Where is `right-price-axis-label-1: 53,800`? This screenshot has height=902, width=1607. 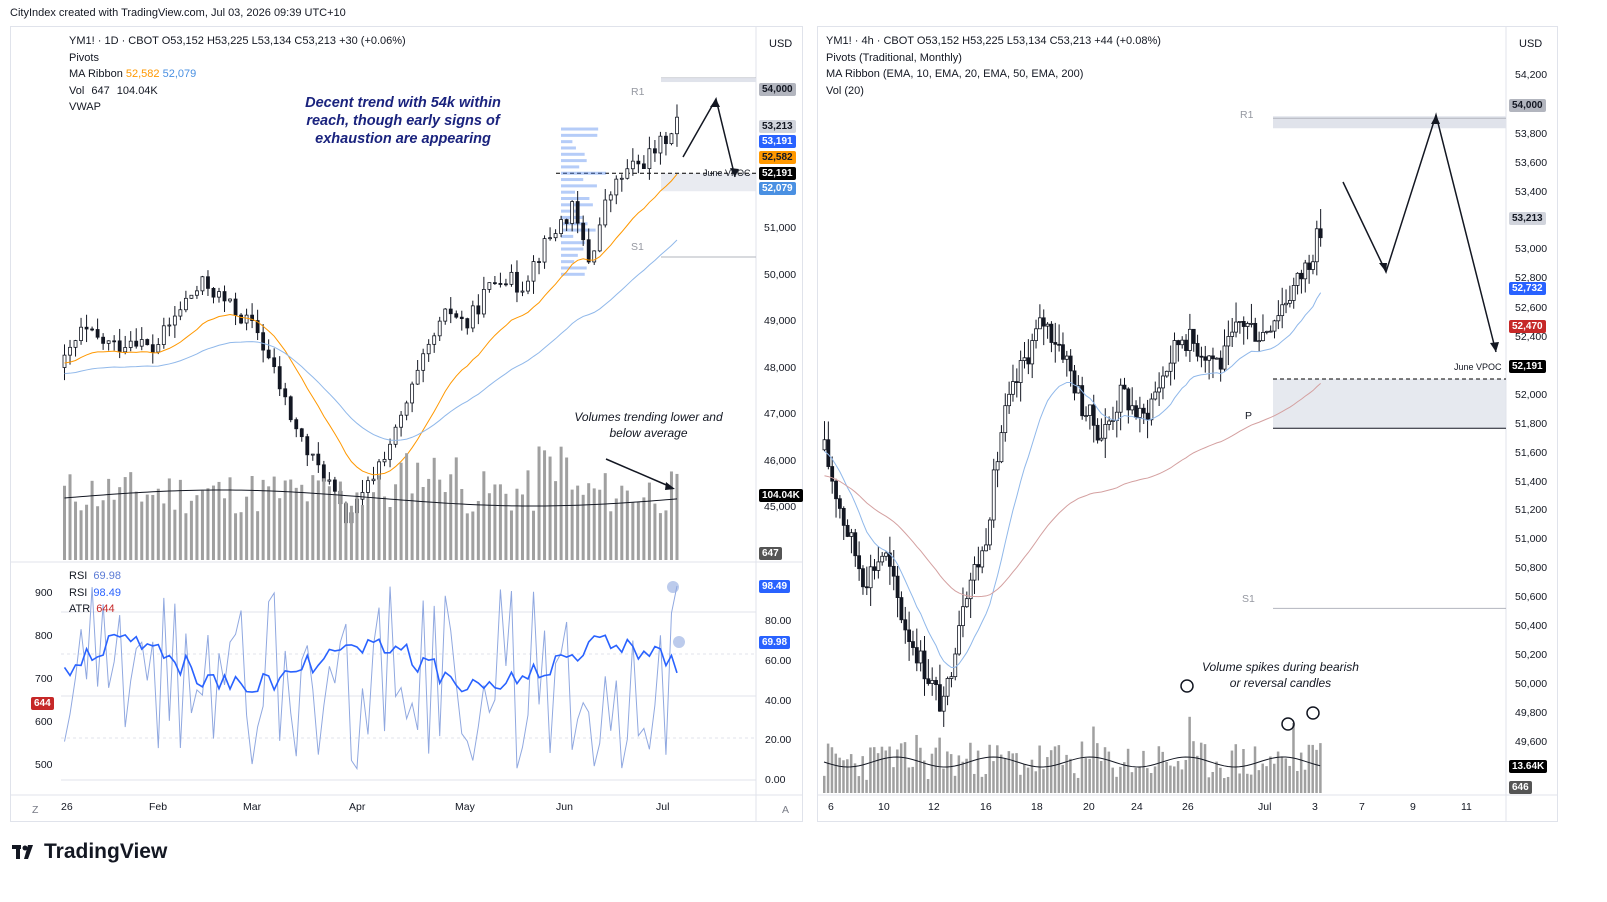
right-price-axis-label-1: 53,800 is located at coordinates (1531, 134).